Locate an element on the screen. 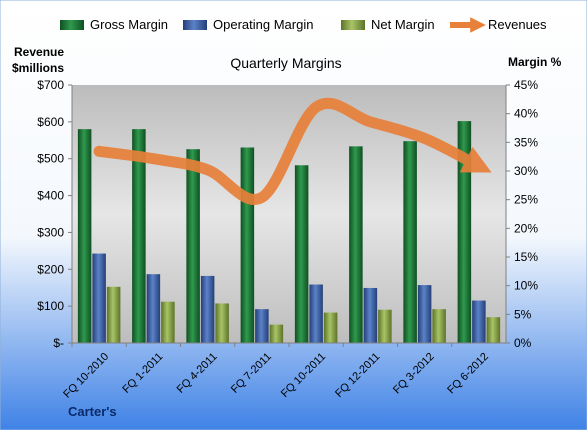  right-axis-title: Margin % is located at coordinates (535, 62).